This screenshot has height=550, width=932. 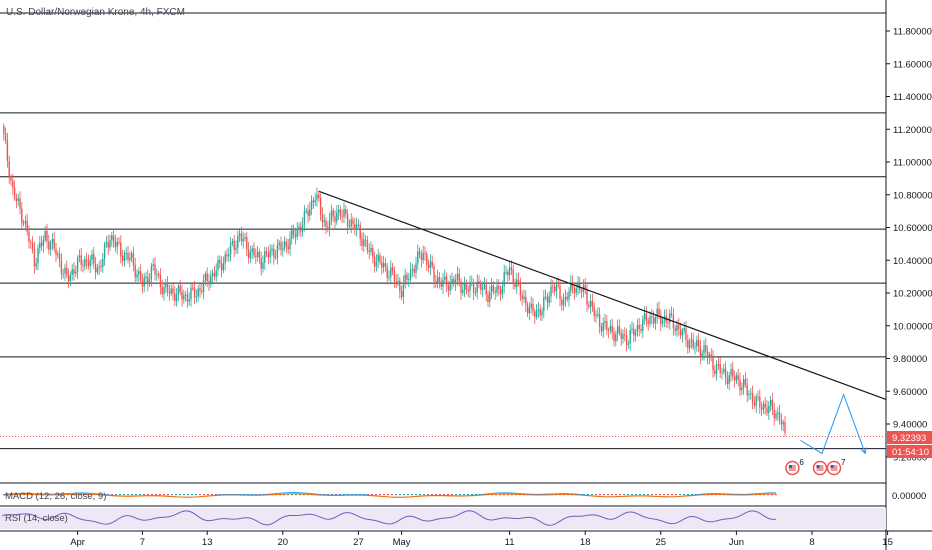 What do you see at coordinates (207, 542) in the screenshot?
I see `time-tick-label: 13` at bounding box center [207, 542].